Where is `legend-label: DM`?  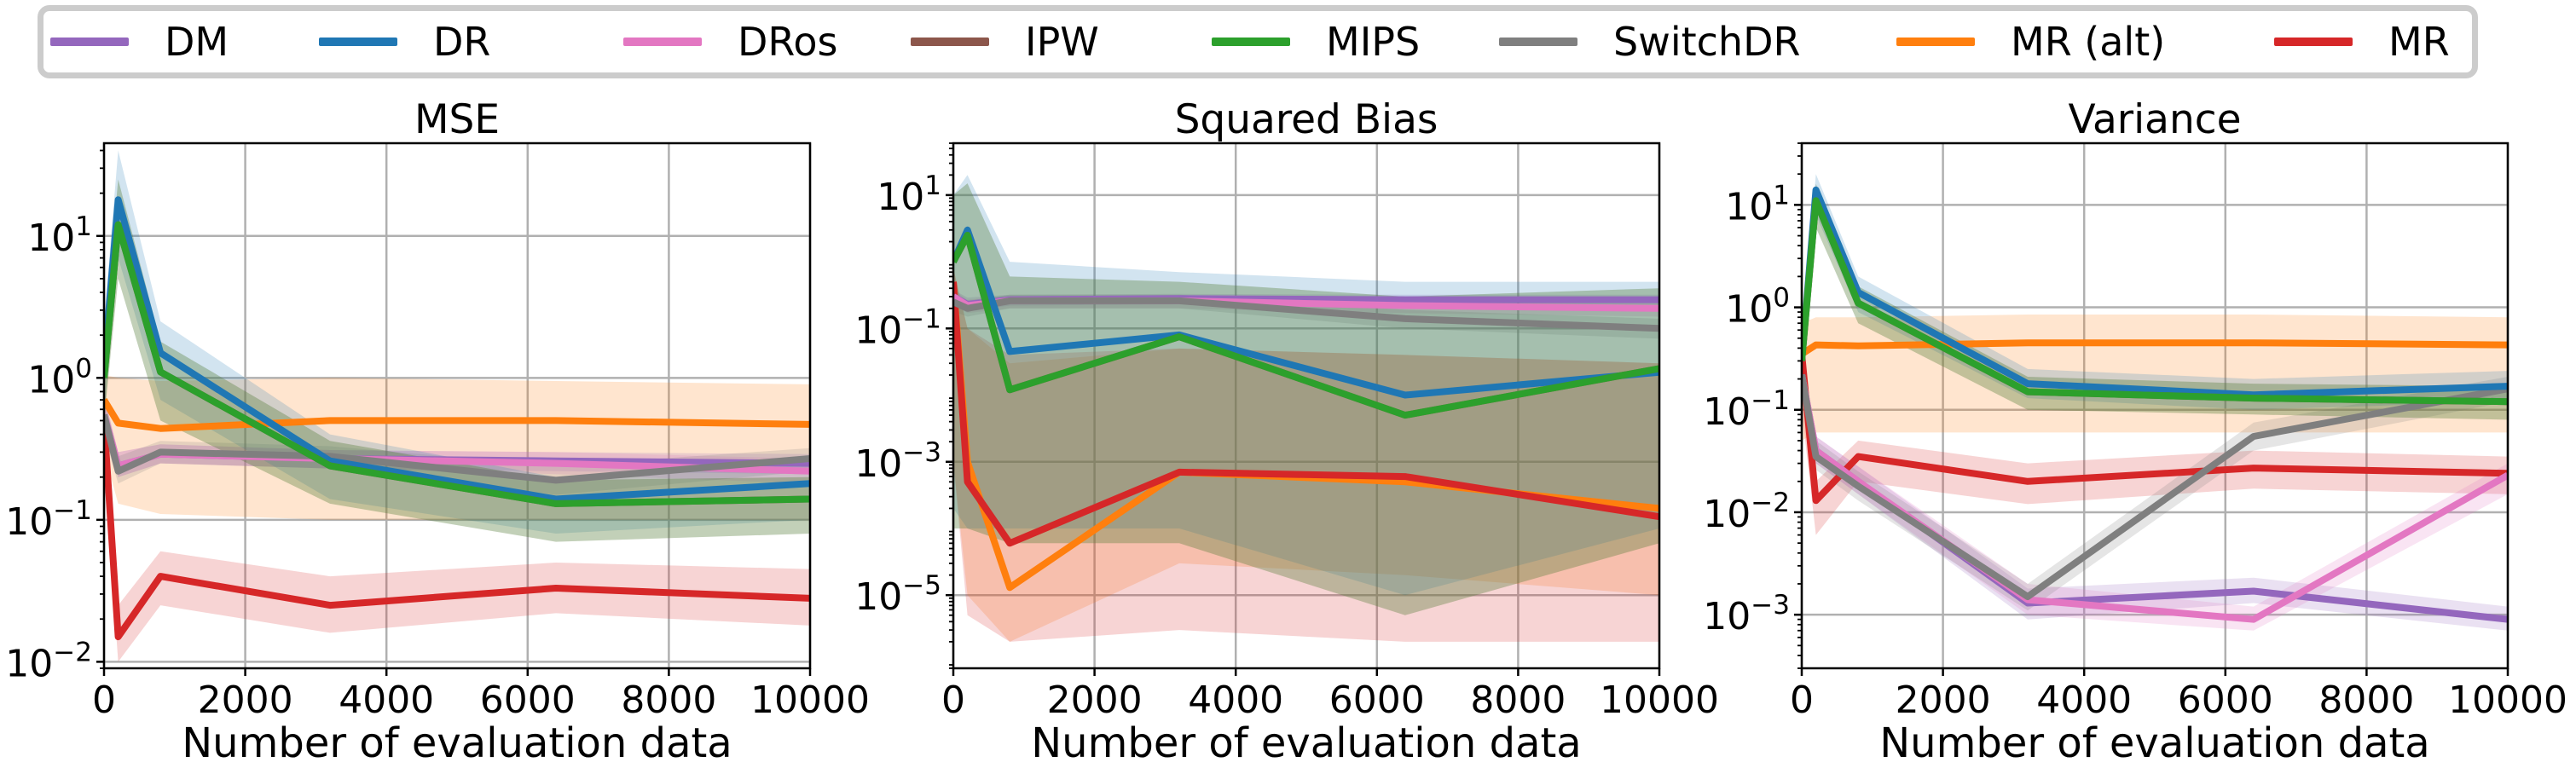 legend-label: DM is located at coordinates (197, 42).